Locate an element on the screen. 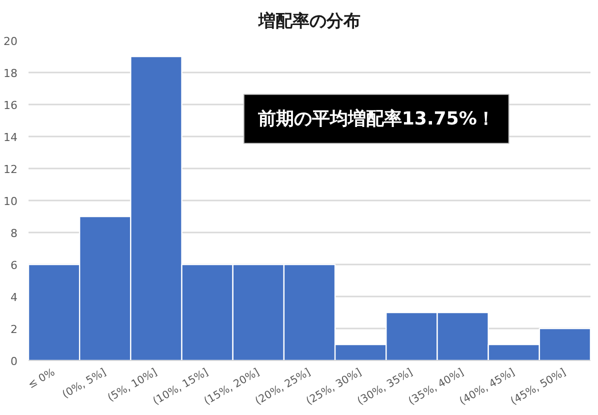 This screenshot has height=415, width=598. x-tick-label: (0%, 5%] is located at coordinates (84, 383).